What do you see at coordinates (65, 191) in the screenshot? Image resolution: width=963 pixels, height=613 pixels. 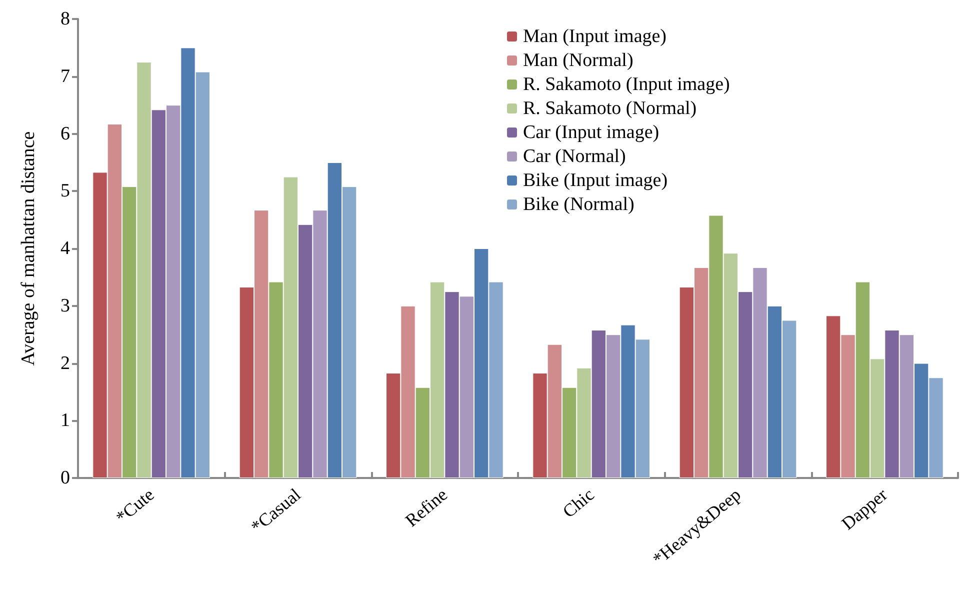 I see `y-tick-label: 5` at bounding box center [65, 191].